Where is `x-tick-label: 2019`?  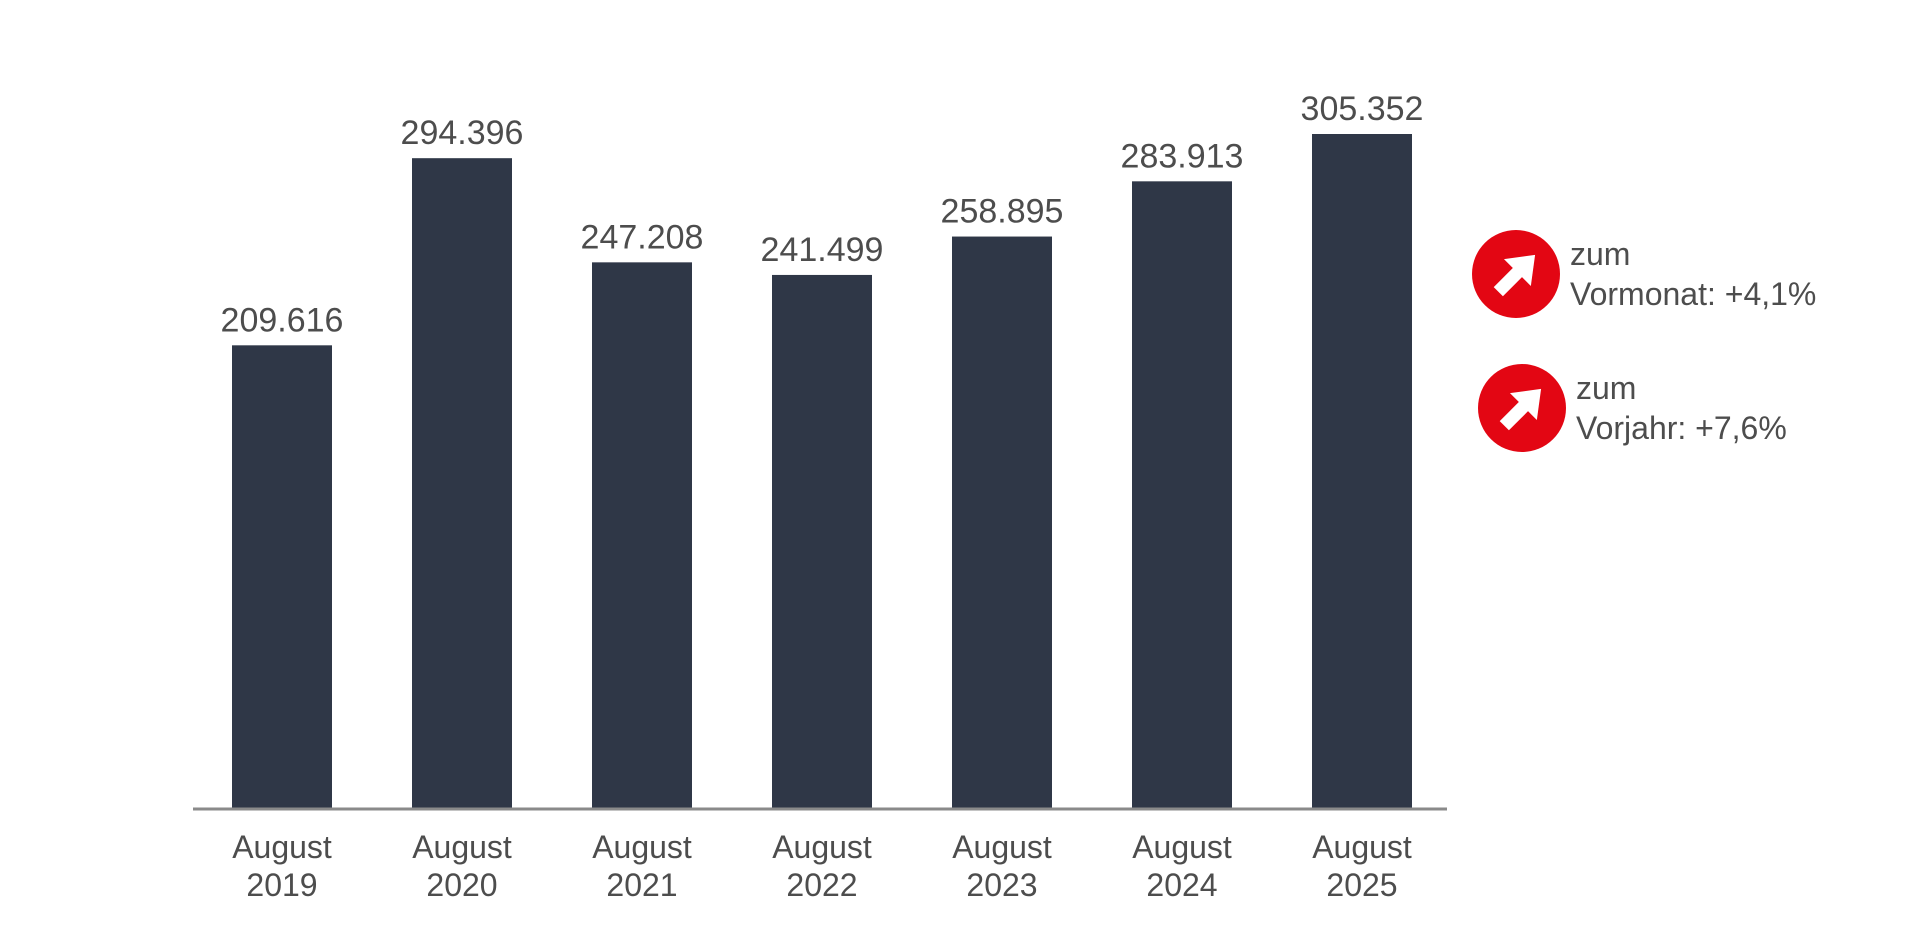
x-tick-label: 2019 is located at coordinates (281, 885).